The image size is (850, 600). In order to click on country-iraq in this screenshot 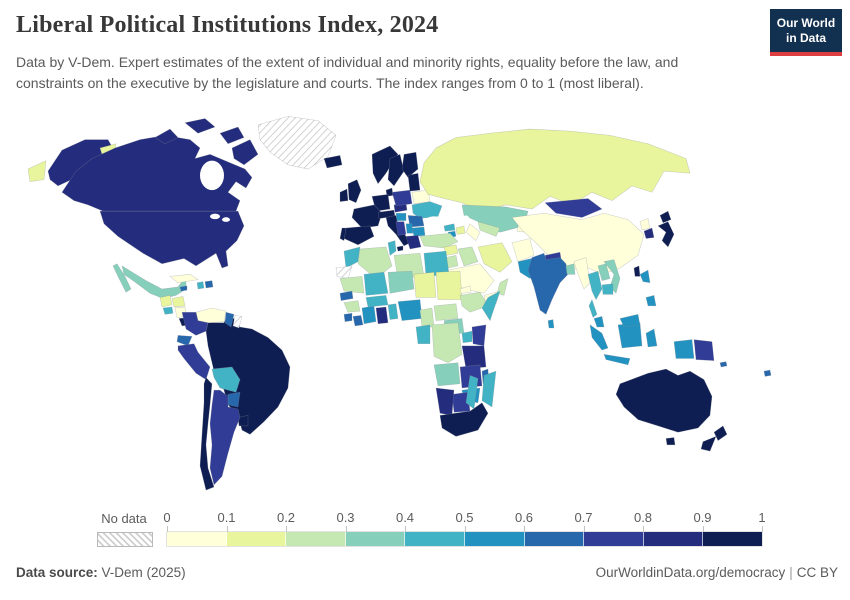, I will do `click(468, 256)`.